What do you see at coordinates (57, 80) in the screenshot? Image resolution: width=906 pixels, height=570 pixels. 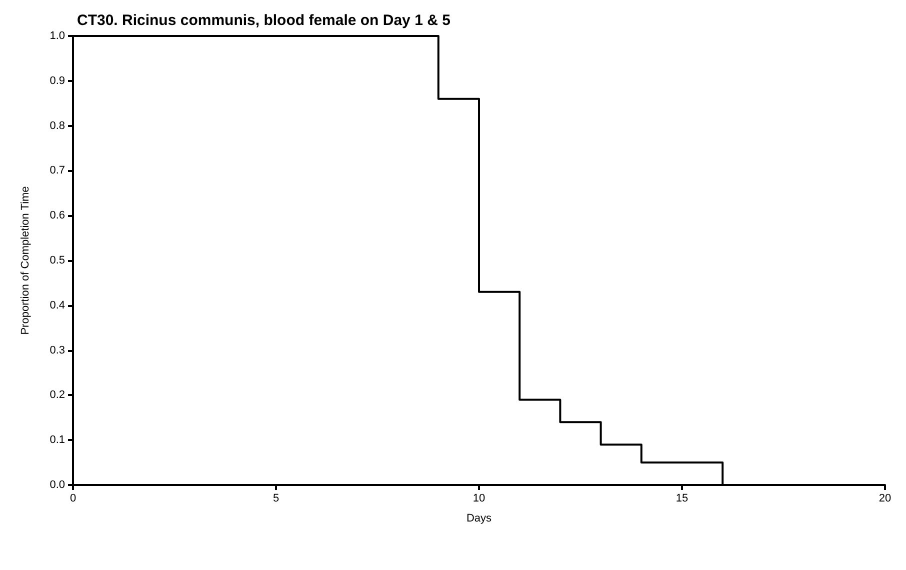 I see `y-tick-label: 0.9` at bounding box center [57, 80].